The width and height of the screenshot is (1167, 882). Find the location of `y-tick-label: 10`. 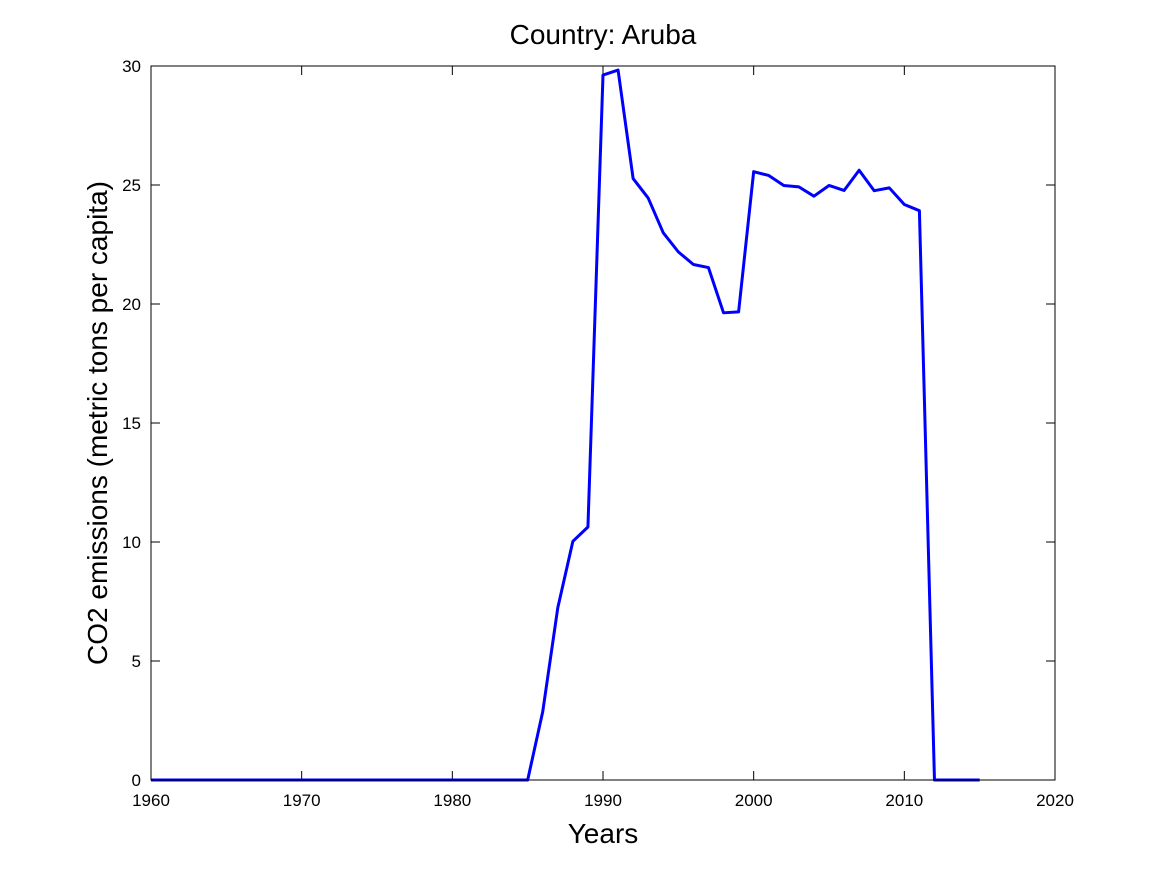

y-tick-label: 10 is located at coordinates (131, 542).